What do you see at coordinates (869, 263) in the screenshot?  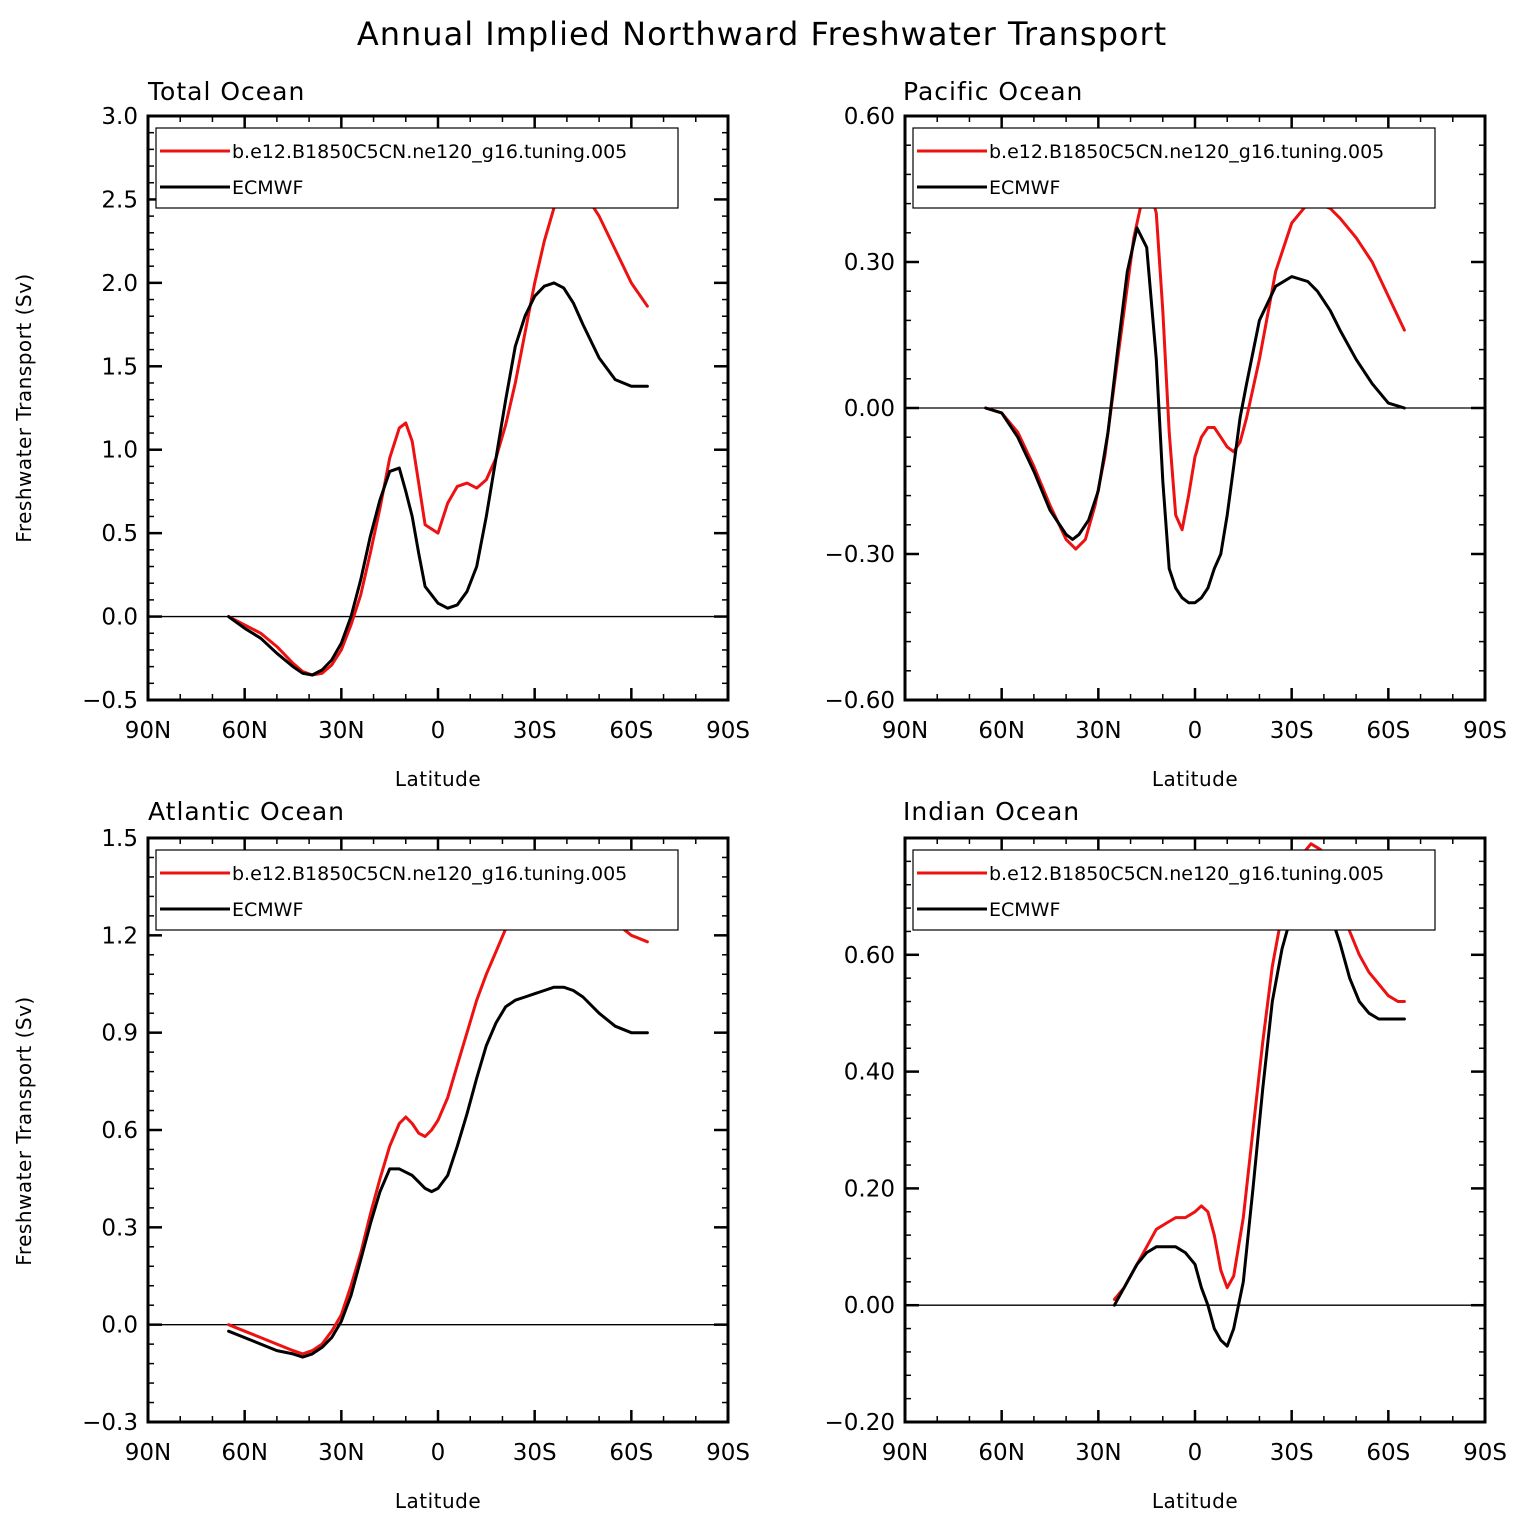 I see `y-tick-label: 0.30` at bounding box center [869, 263].